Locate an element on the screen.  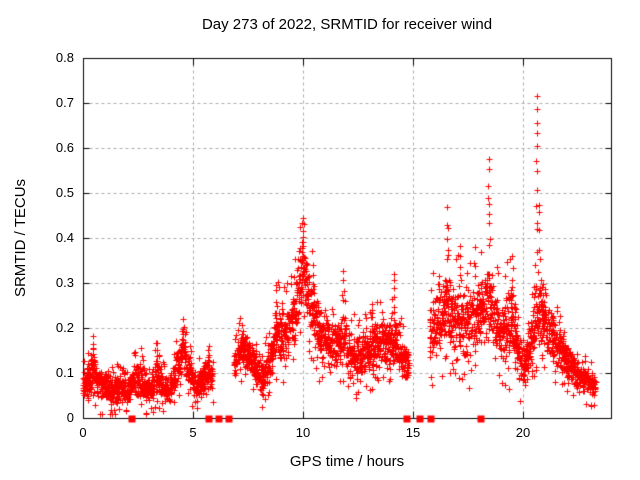
y-tick-label: 0.2 is located at coordinates (64, 327).